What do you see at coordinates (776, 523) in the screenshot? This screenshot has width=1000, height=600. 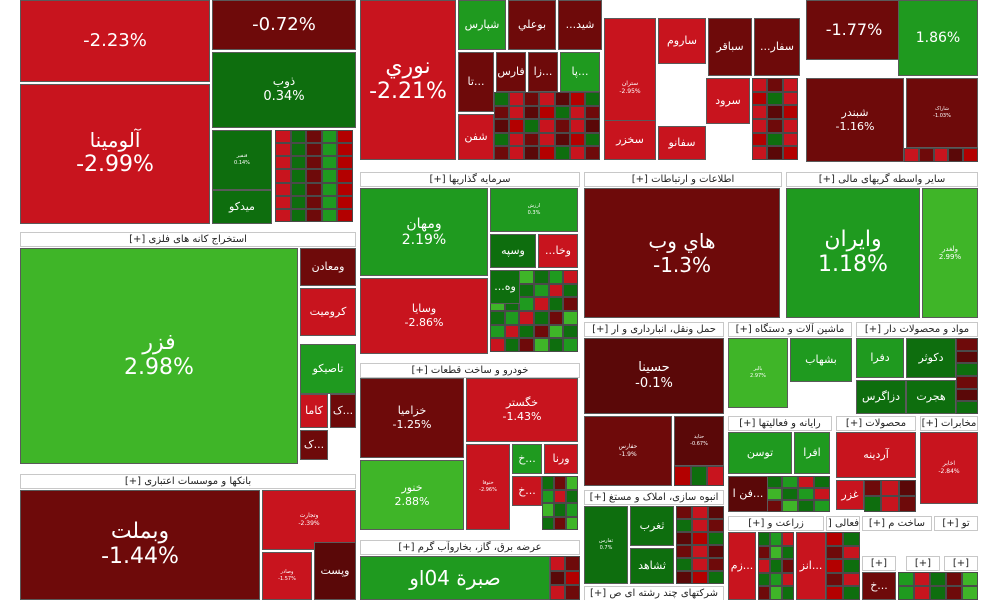 I see `sector-header-agri: زراعت و [+]` at bounding box center [776, 523].